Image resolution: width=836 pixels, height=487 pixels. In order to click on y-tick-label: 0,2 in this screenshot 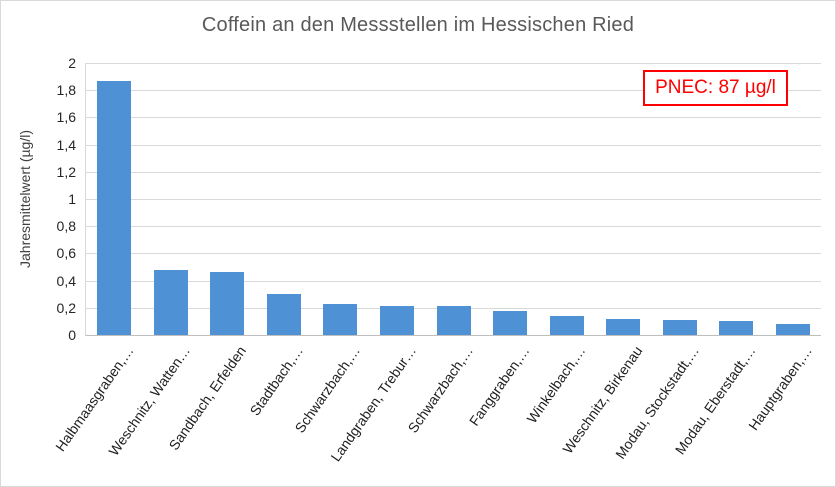, I will do `click(66, 307)`.